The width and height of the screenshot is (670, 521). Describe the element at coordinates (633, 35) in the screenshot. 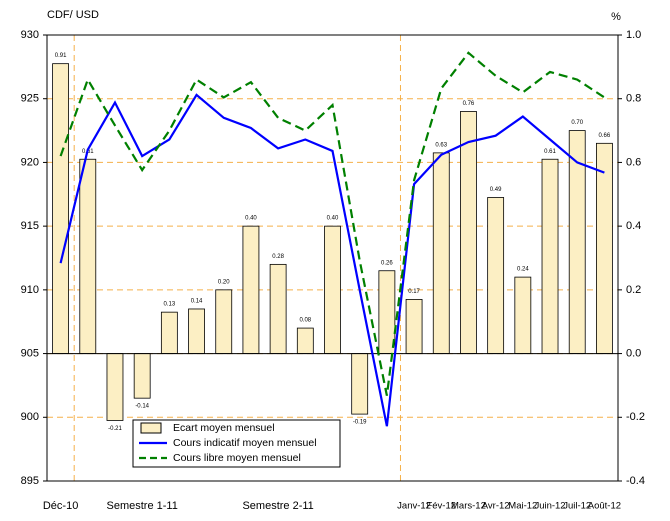

I see `y2-tick-label: 1.0` at that location.